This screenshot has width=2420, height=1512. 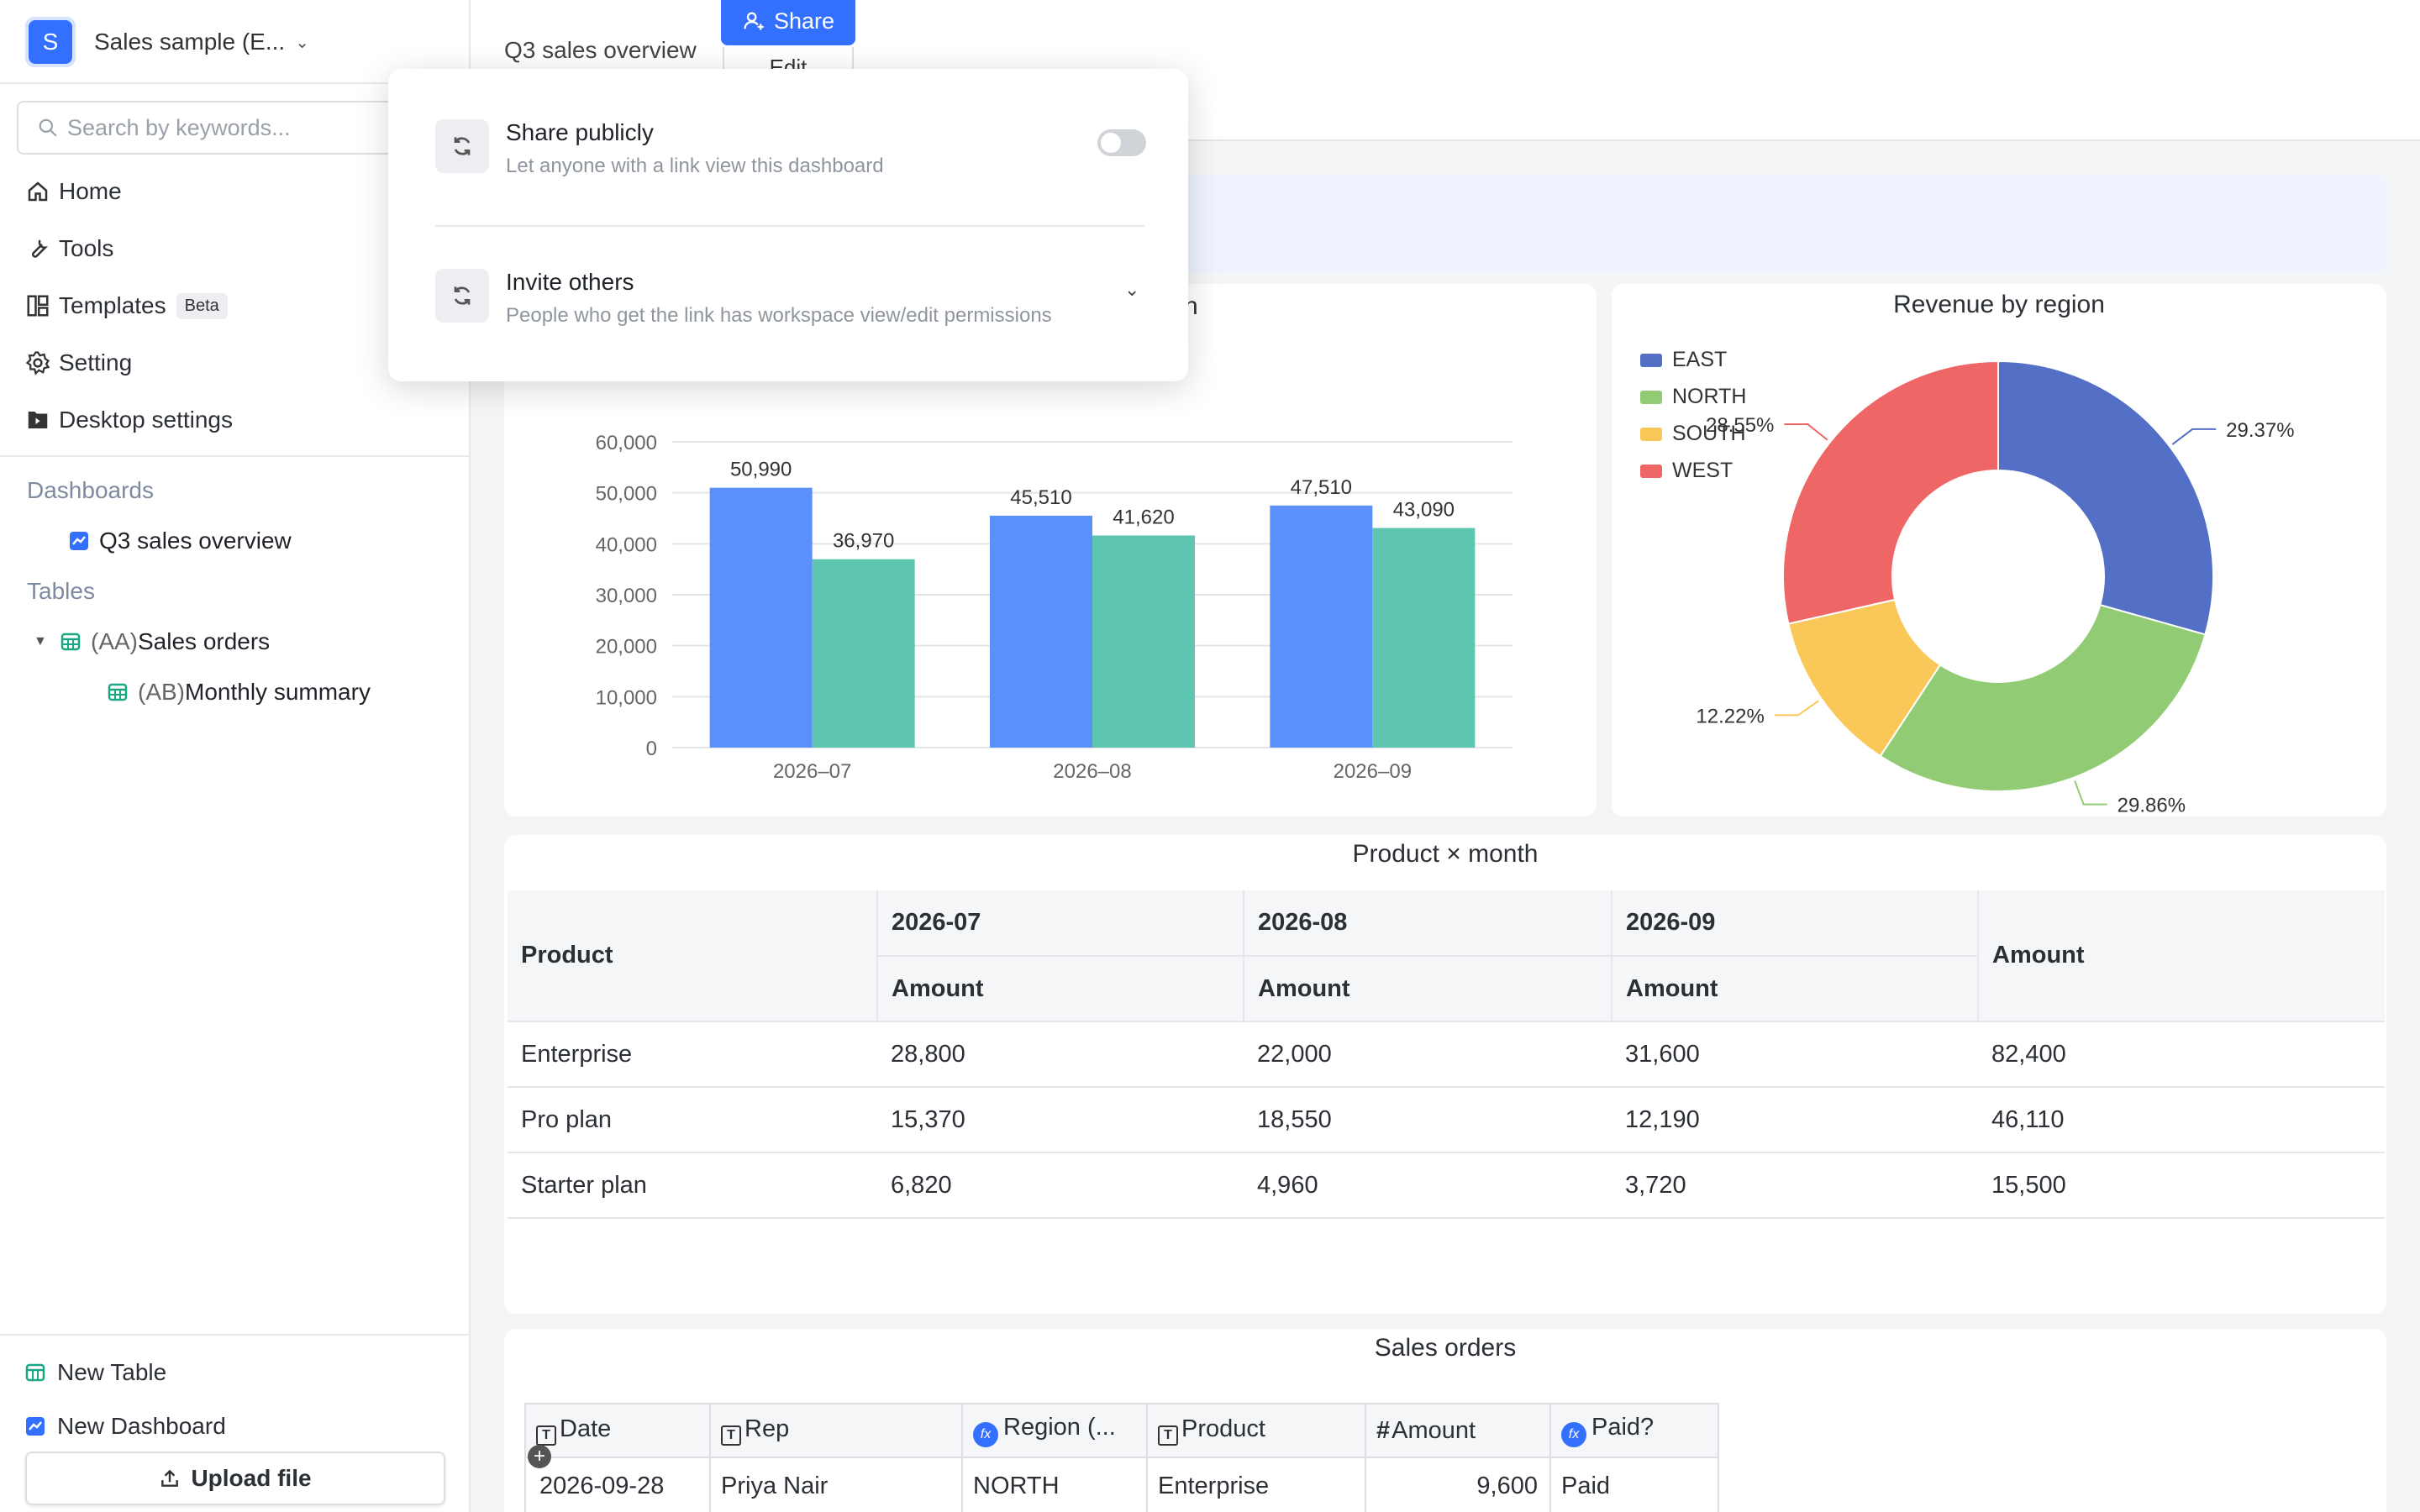 I want to click on table-row: Starter plan 6,820 4,960 3,720 15,500, so click(x=1446, y=1185).